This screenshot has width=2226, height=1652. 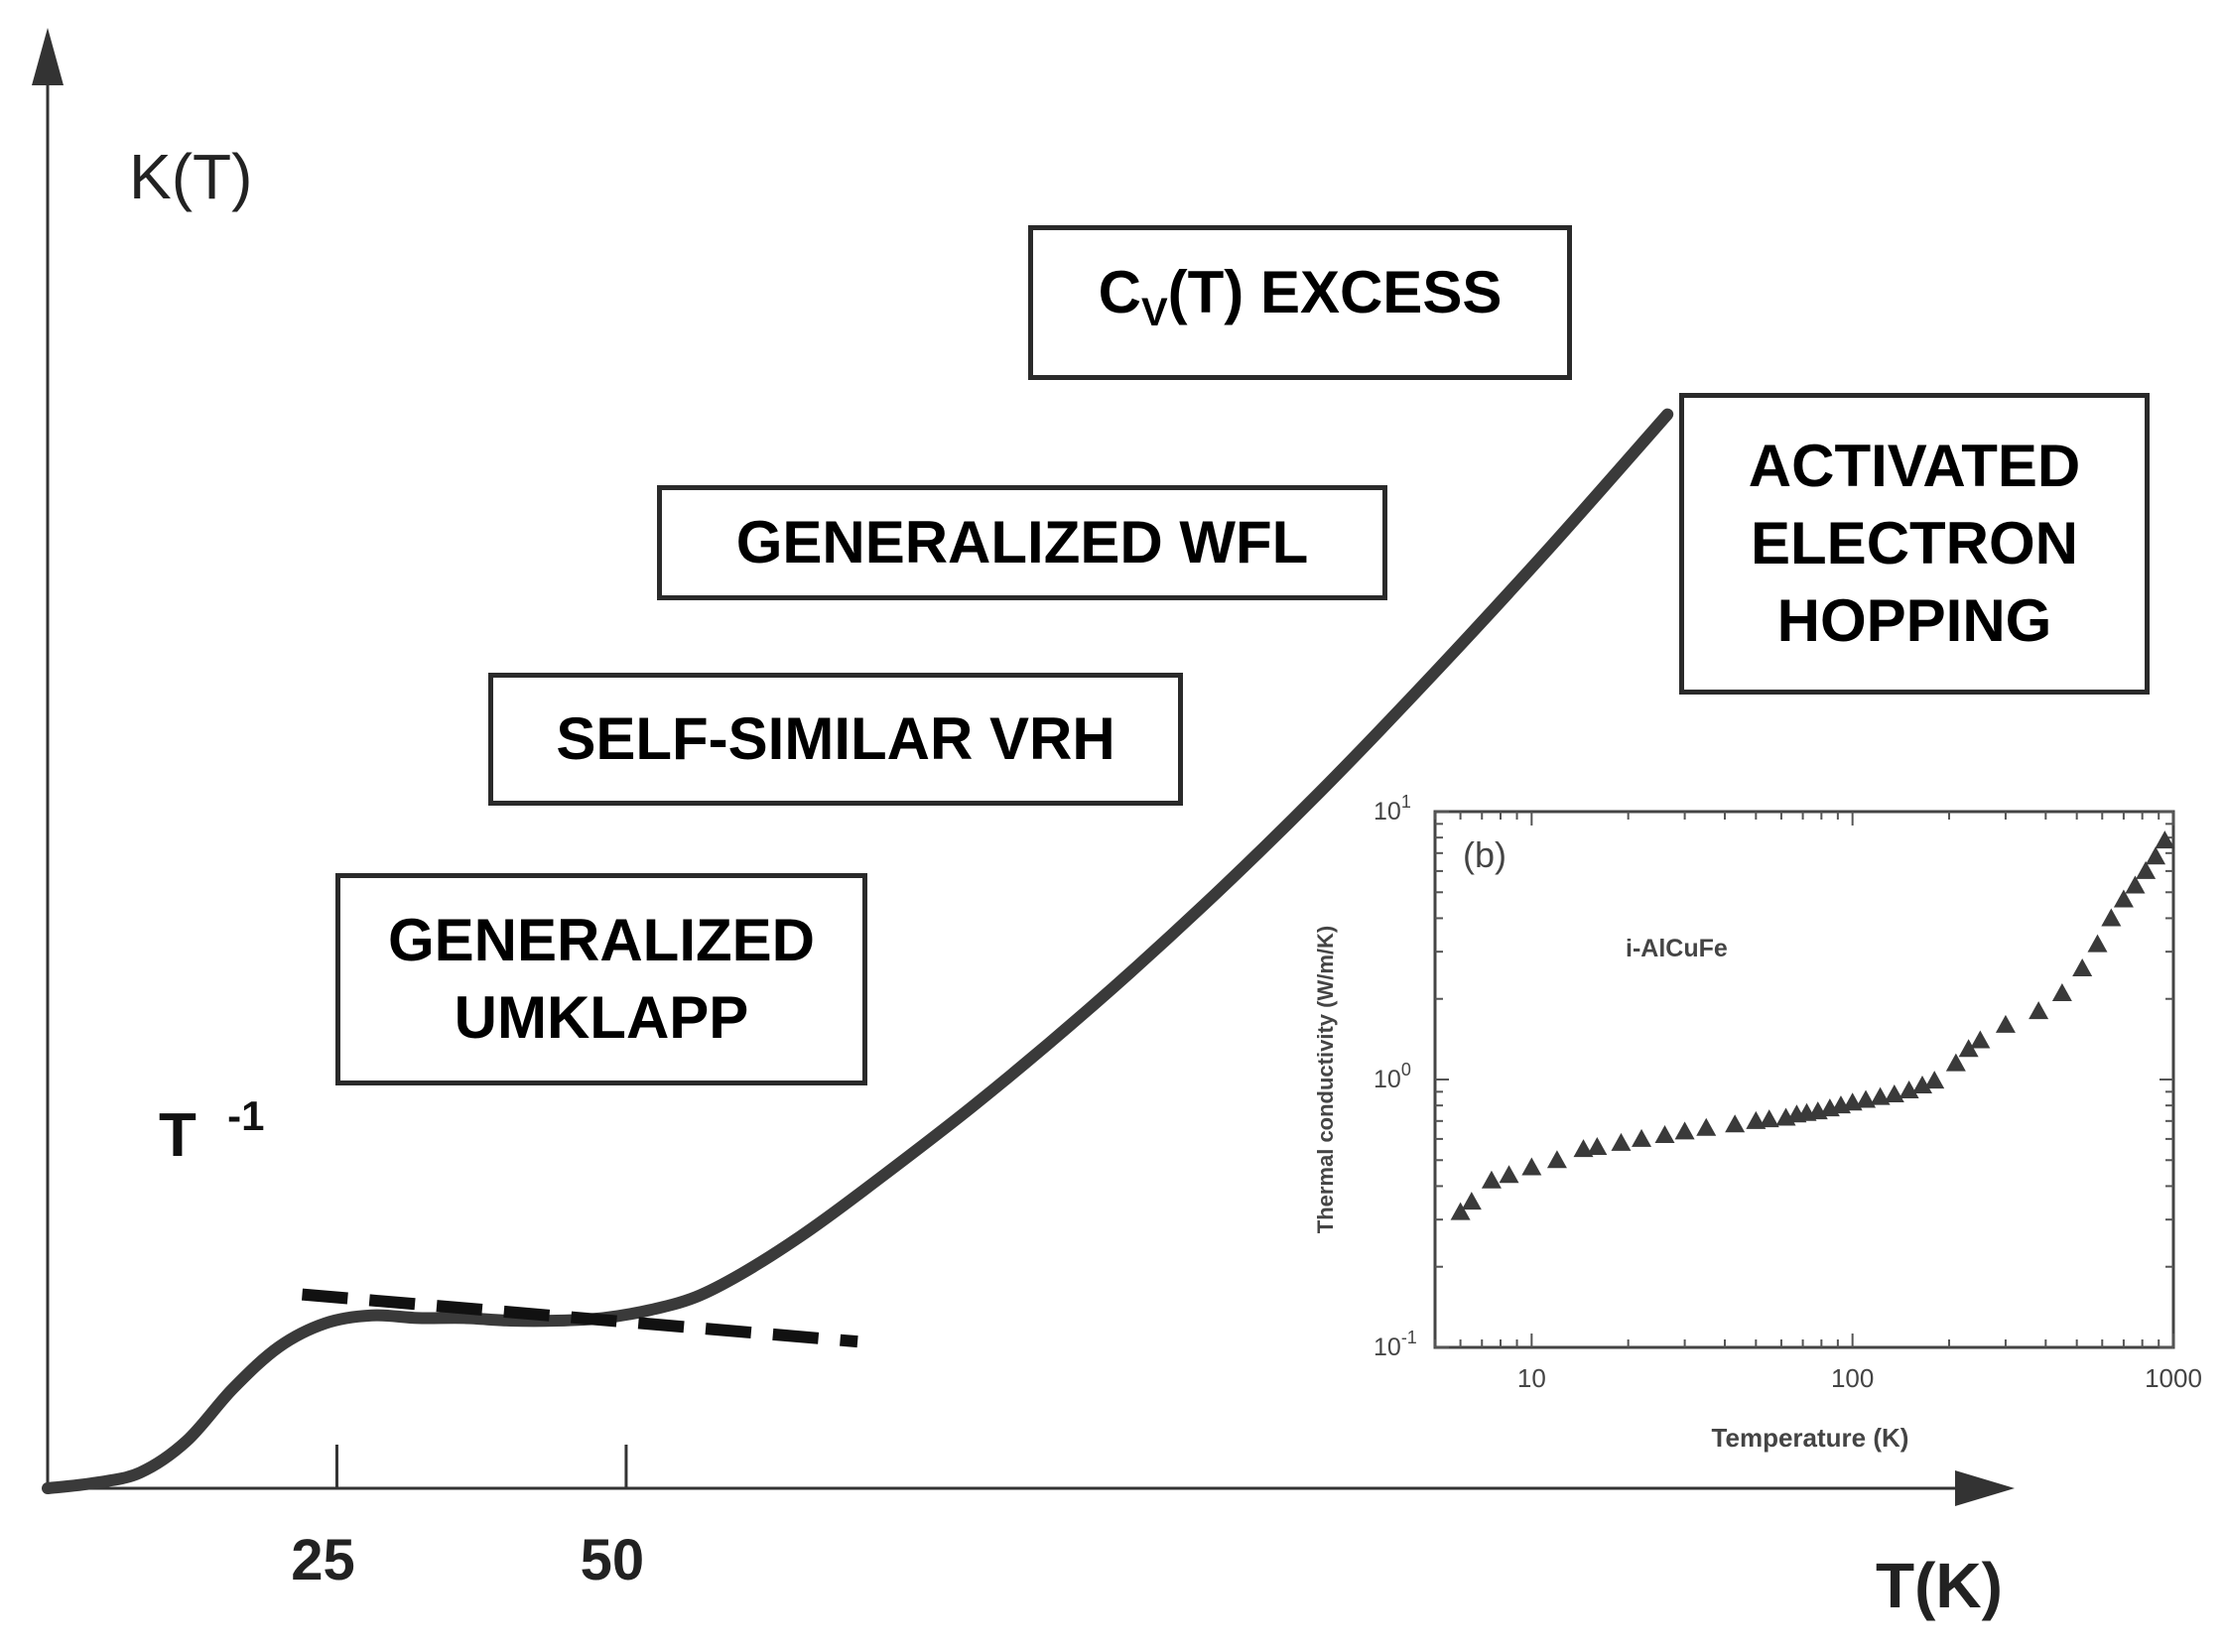 I want to click on cv-excess-box: CV(T) EXCESS, so click(x=1300, y=302).